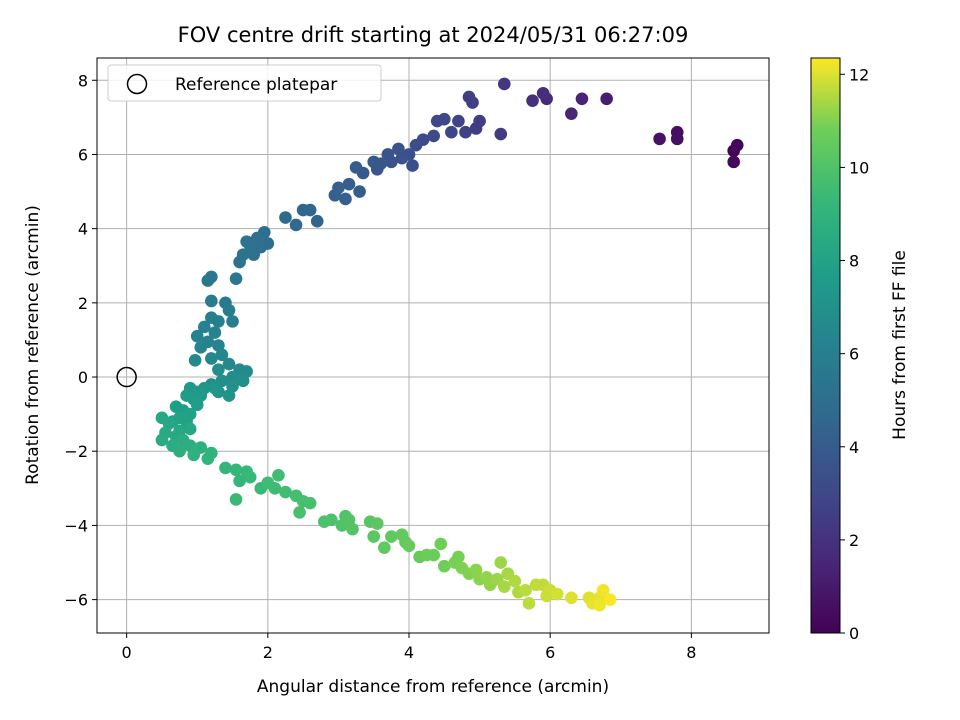 The width and height of the screenshot is (960, 720). I want to click on y-tick-label: 6, so click(83, 154).